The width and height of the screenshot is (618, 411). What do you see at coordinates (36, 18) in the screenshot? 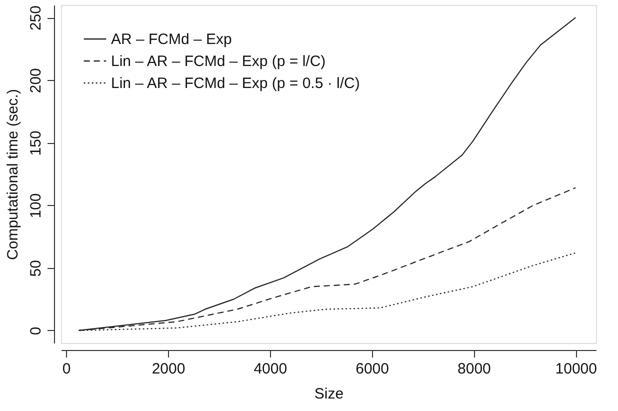
I see `y-tick-label: 250` at bounding box center [36, 18].